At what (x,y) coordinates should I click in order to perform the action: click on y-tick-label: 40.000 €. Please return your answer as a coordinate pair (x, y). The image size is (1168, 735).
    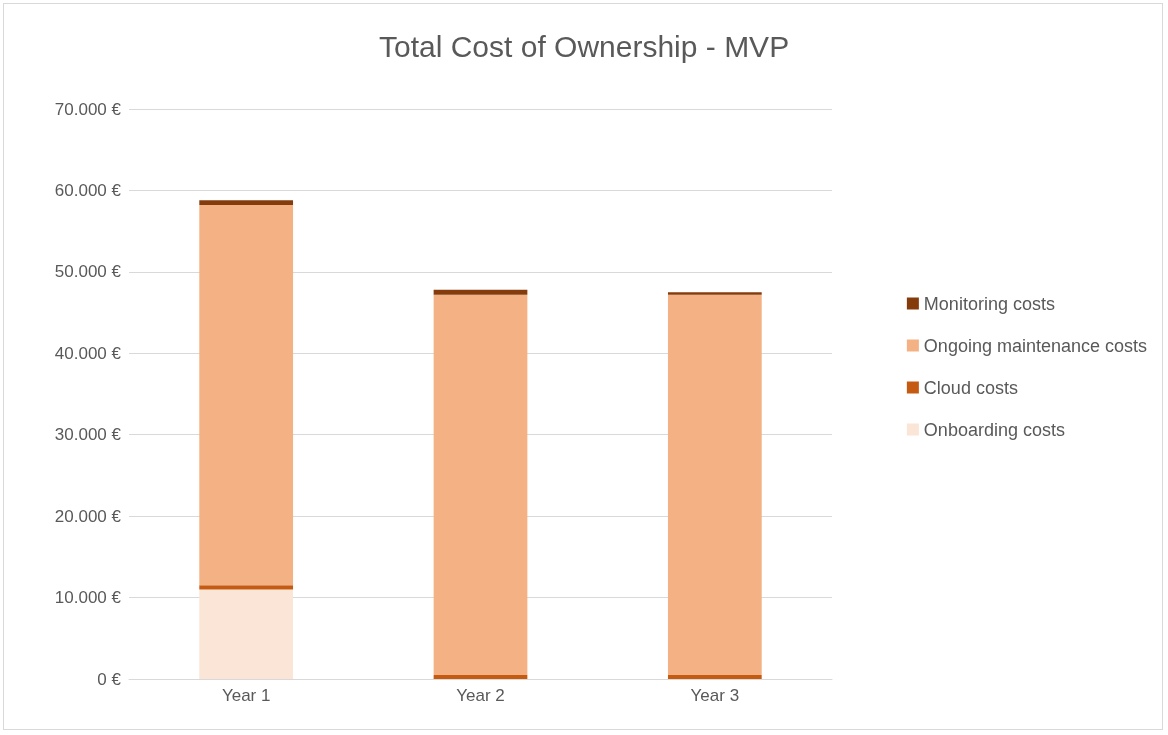
    Looking at the image, I should click on (88, 353).